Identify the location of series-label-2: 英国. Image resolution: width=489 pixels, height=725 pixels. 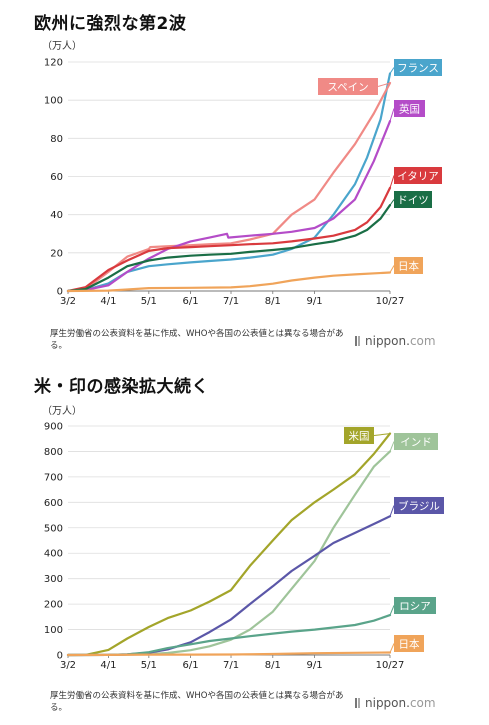
(409, 109).